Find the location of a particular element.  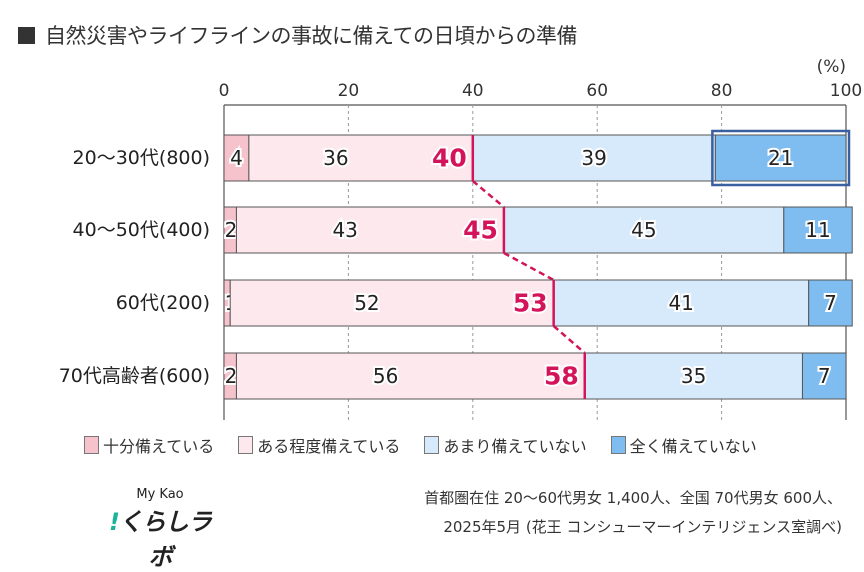

data-label: 21 is located at coordinates (780, 158).